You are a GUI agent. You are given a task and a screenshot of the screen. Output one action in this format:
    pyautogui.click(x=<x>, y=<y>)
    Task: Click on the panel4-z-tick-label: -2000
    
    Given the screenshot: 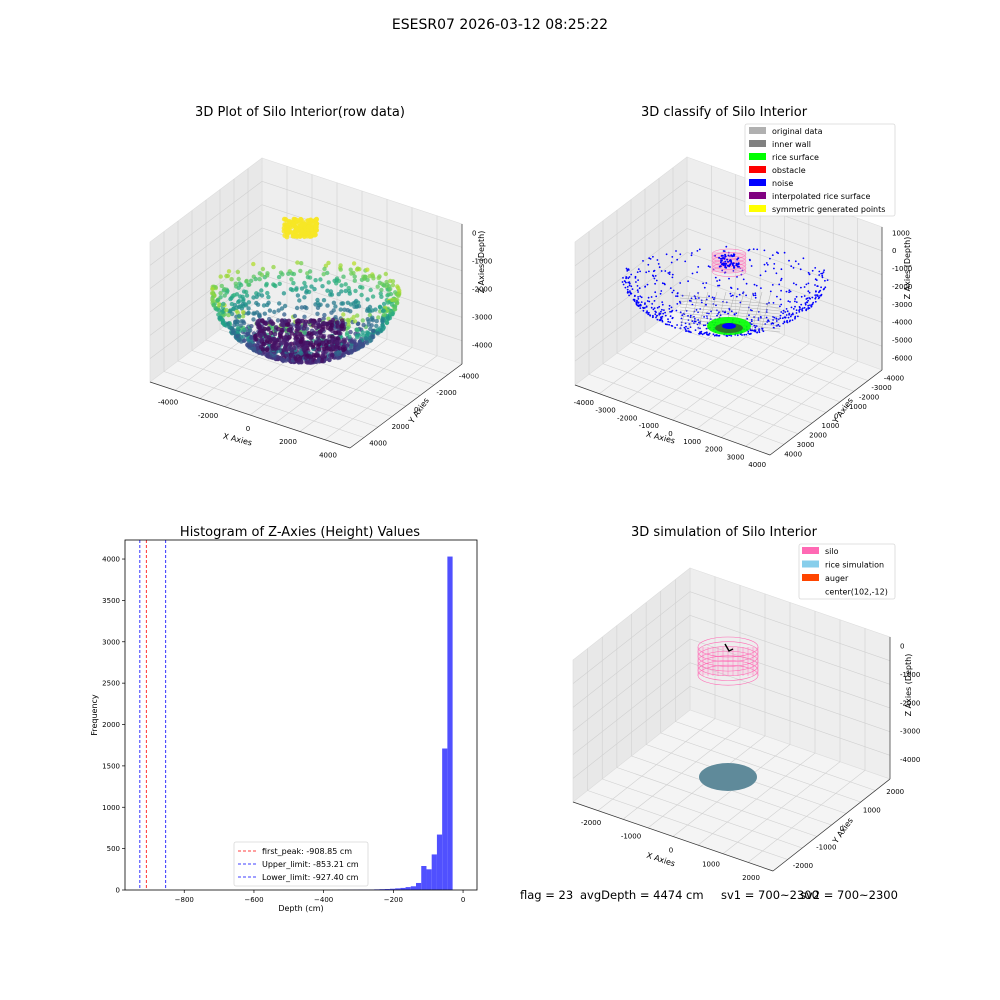 What is the action you would take?
    pyautogui.click(x=910, y=703)
    